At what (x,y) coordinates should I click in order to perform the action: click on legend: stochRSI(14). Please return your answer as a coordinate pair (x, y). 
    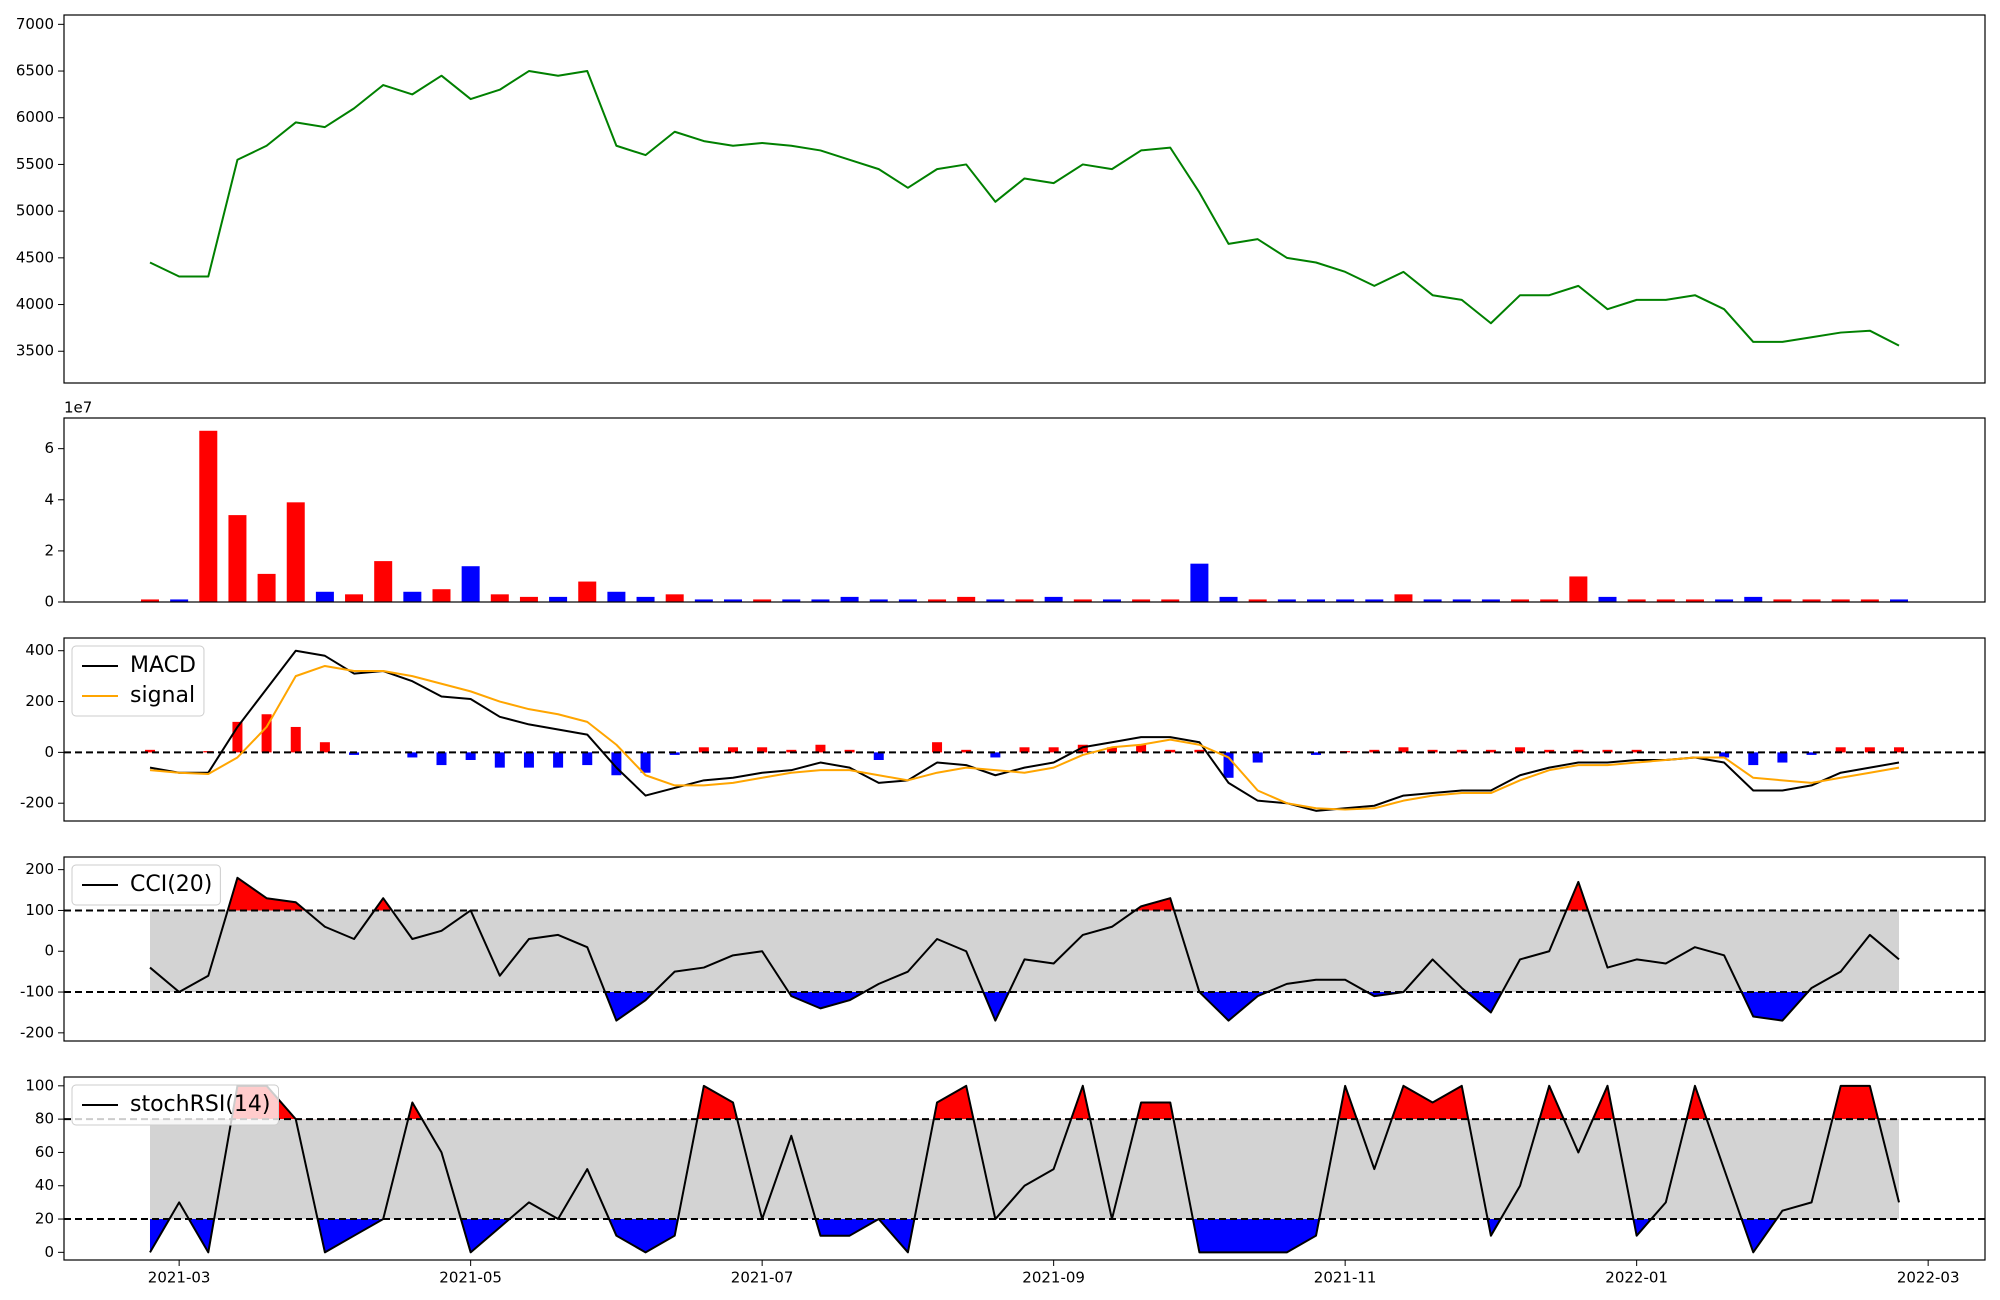
    Looking at the image, I should click on (175, 1105).